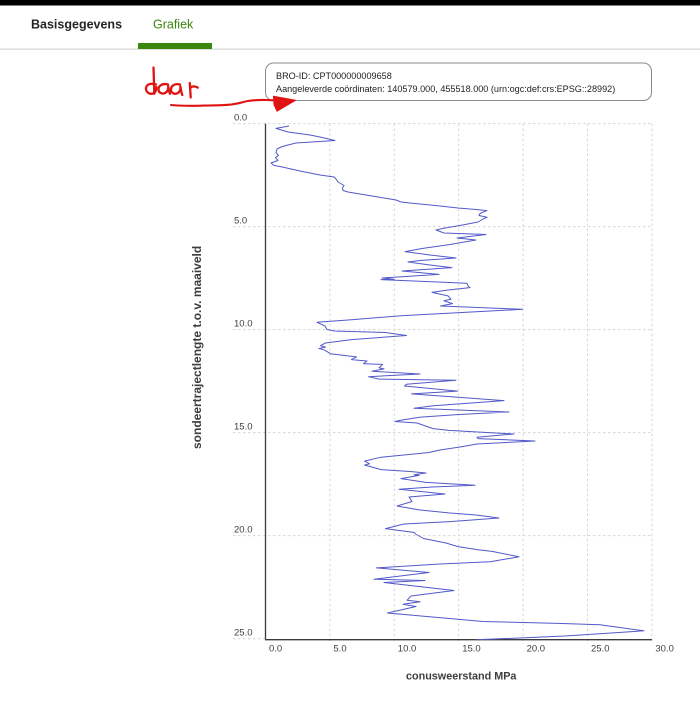  What do you see at coordinates (461, 677) in the screenshot?
I see `svg-text: conusweerstand MPa` at bounding box center [461, 677].